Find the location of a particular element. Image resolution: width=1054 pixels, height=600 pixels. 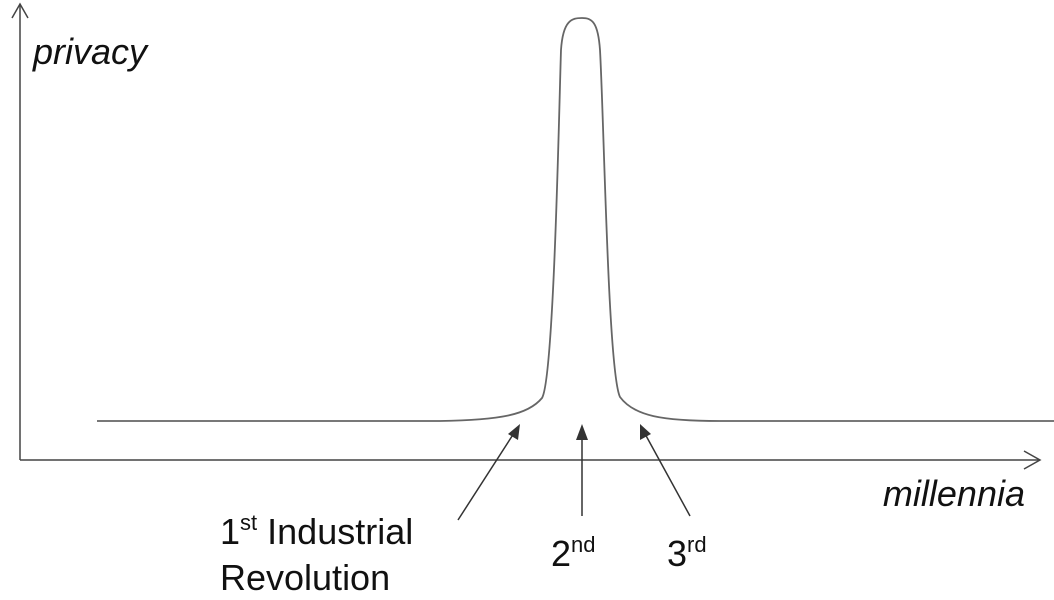

annotation-1-line-2: Revolution is located at coordinates (305, 577).